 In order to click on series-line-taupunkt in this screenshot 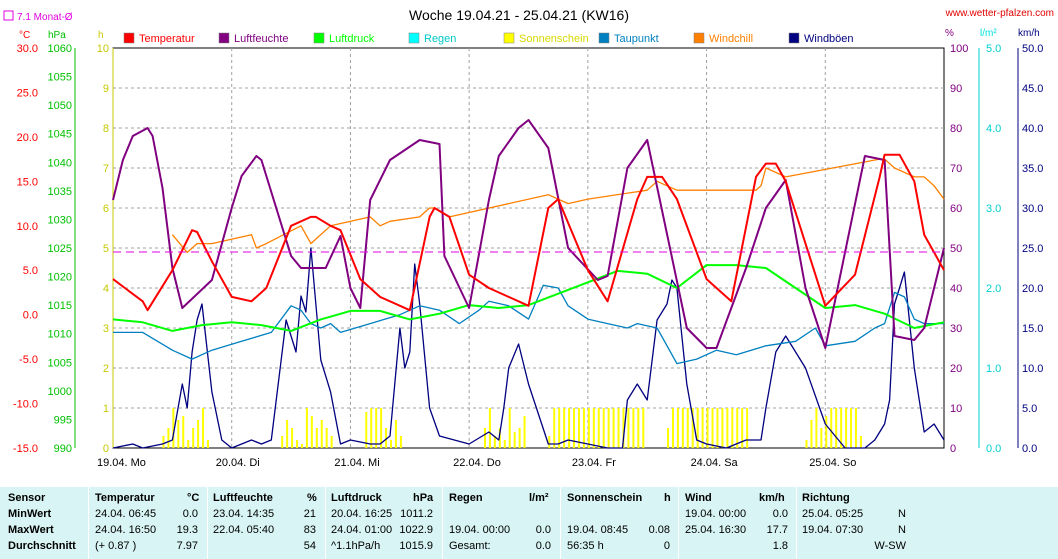, I will do `click(528, 324)`.